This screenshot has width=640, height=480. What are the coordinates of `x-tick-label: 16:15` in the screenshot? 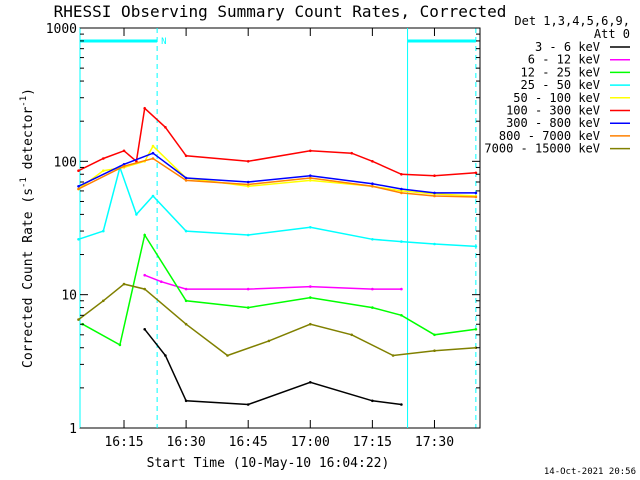 It's located at (123, 442).